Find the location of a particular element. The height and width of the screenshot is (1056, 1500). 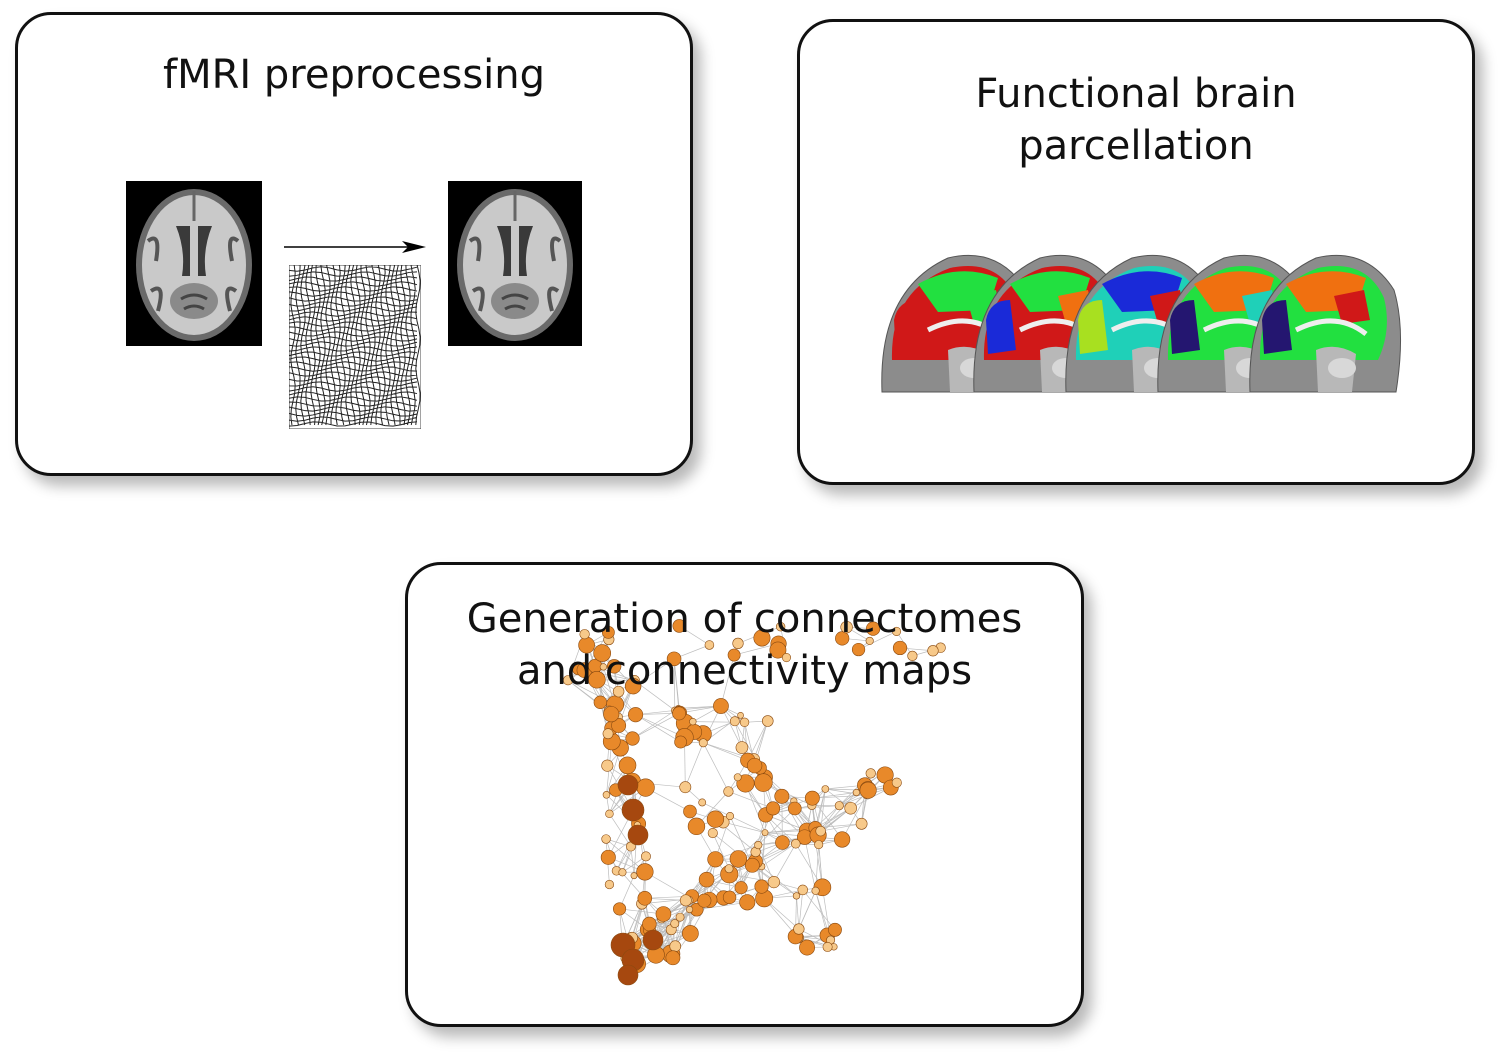

brain-mri-original-icon is located at coordinates (194, 263).